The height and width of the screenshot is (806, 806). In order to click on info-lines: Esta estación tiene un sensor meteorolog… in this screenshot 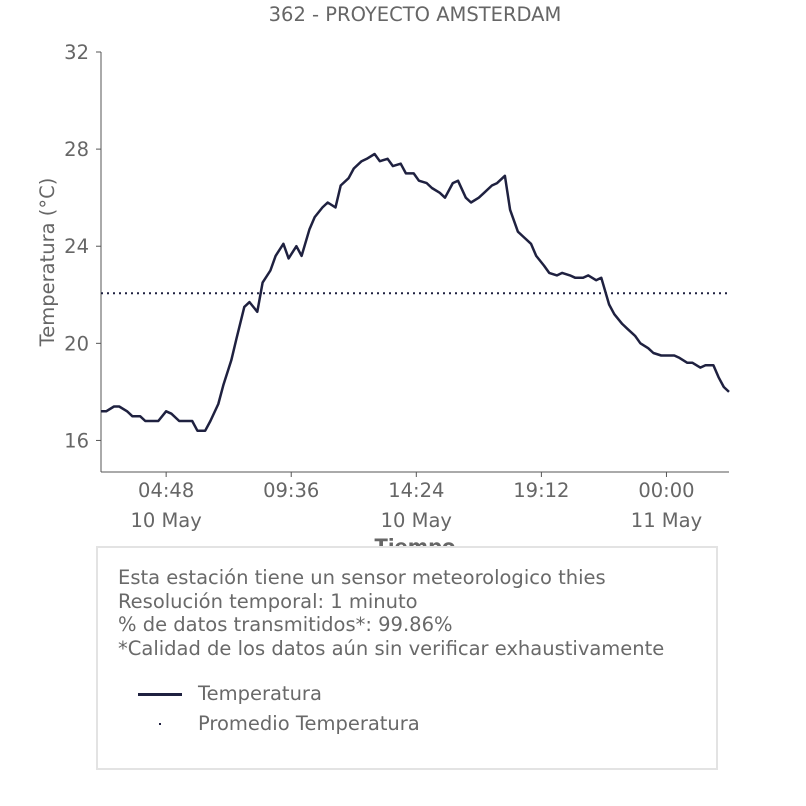, I will do `click(391, 613)`.